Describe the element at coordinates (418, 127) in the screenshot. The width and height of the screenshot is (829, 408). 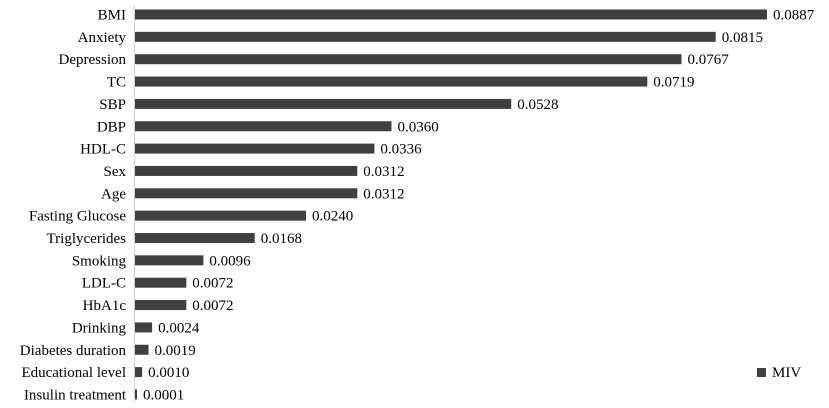
I see `value-label-dbp: 0.0360` at that location.